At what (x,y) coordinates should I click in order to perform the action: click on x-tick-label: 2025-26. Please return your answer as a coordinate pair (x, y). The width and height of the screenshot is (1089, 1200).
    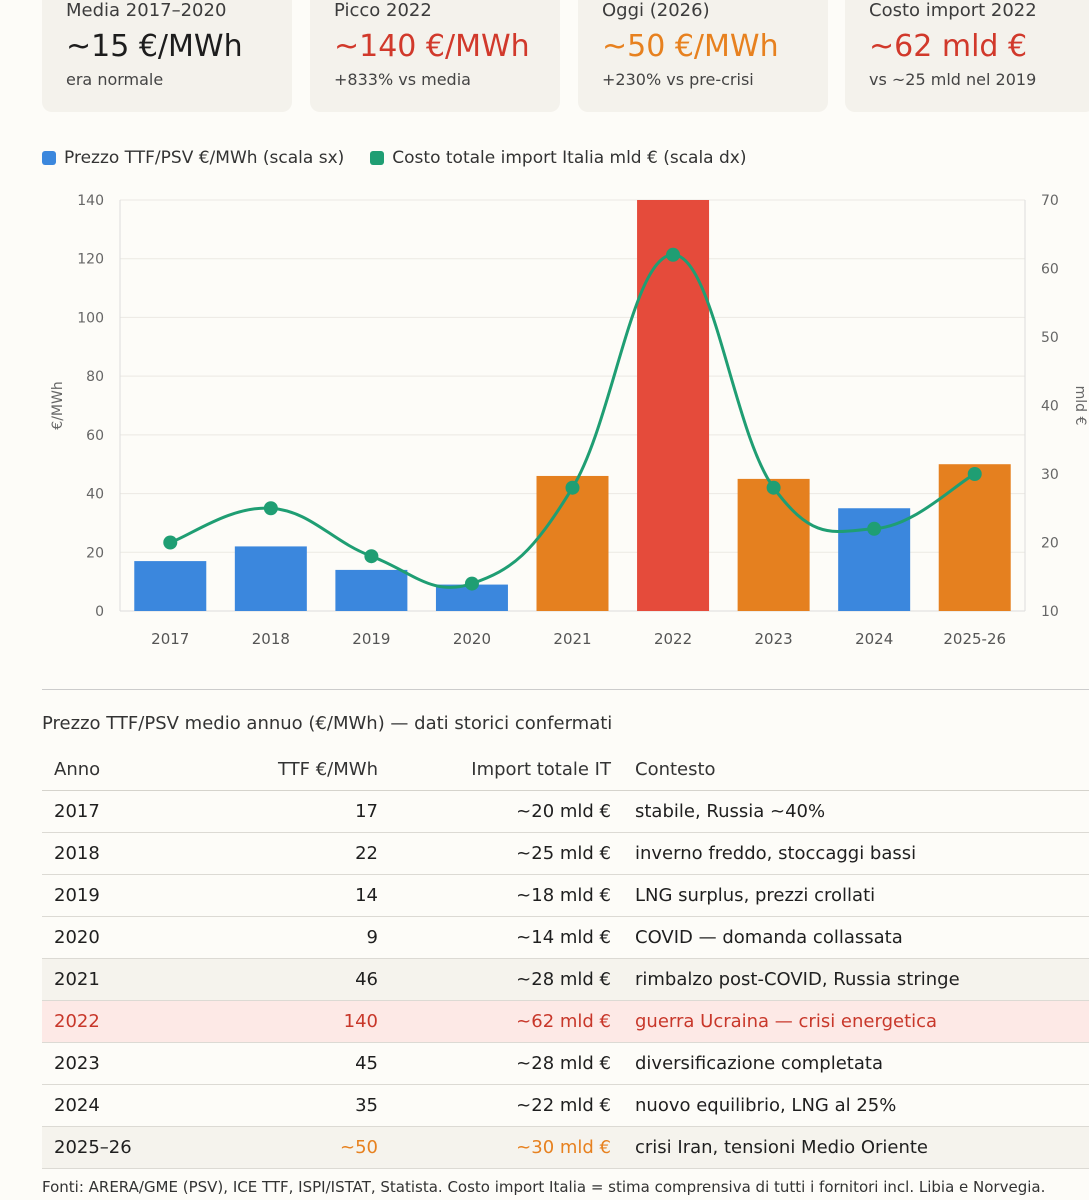
    Looking at the image, I should click on (974, 639).